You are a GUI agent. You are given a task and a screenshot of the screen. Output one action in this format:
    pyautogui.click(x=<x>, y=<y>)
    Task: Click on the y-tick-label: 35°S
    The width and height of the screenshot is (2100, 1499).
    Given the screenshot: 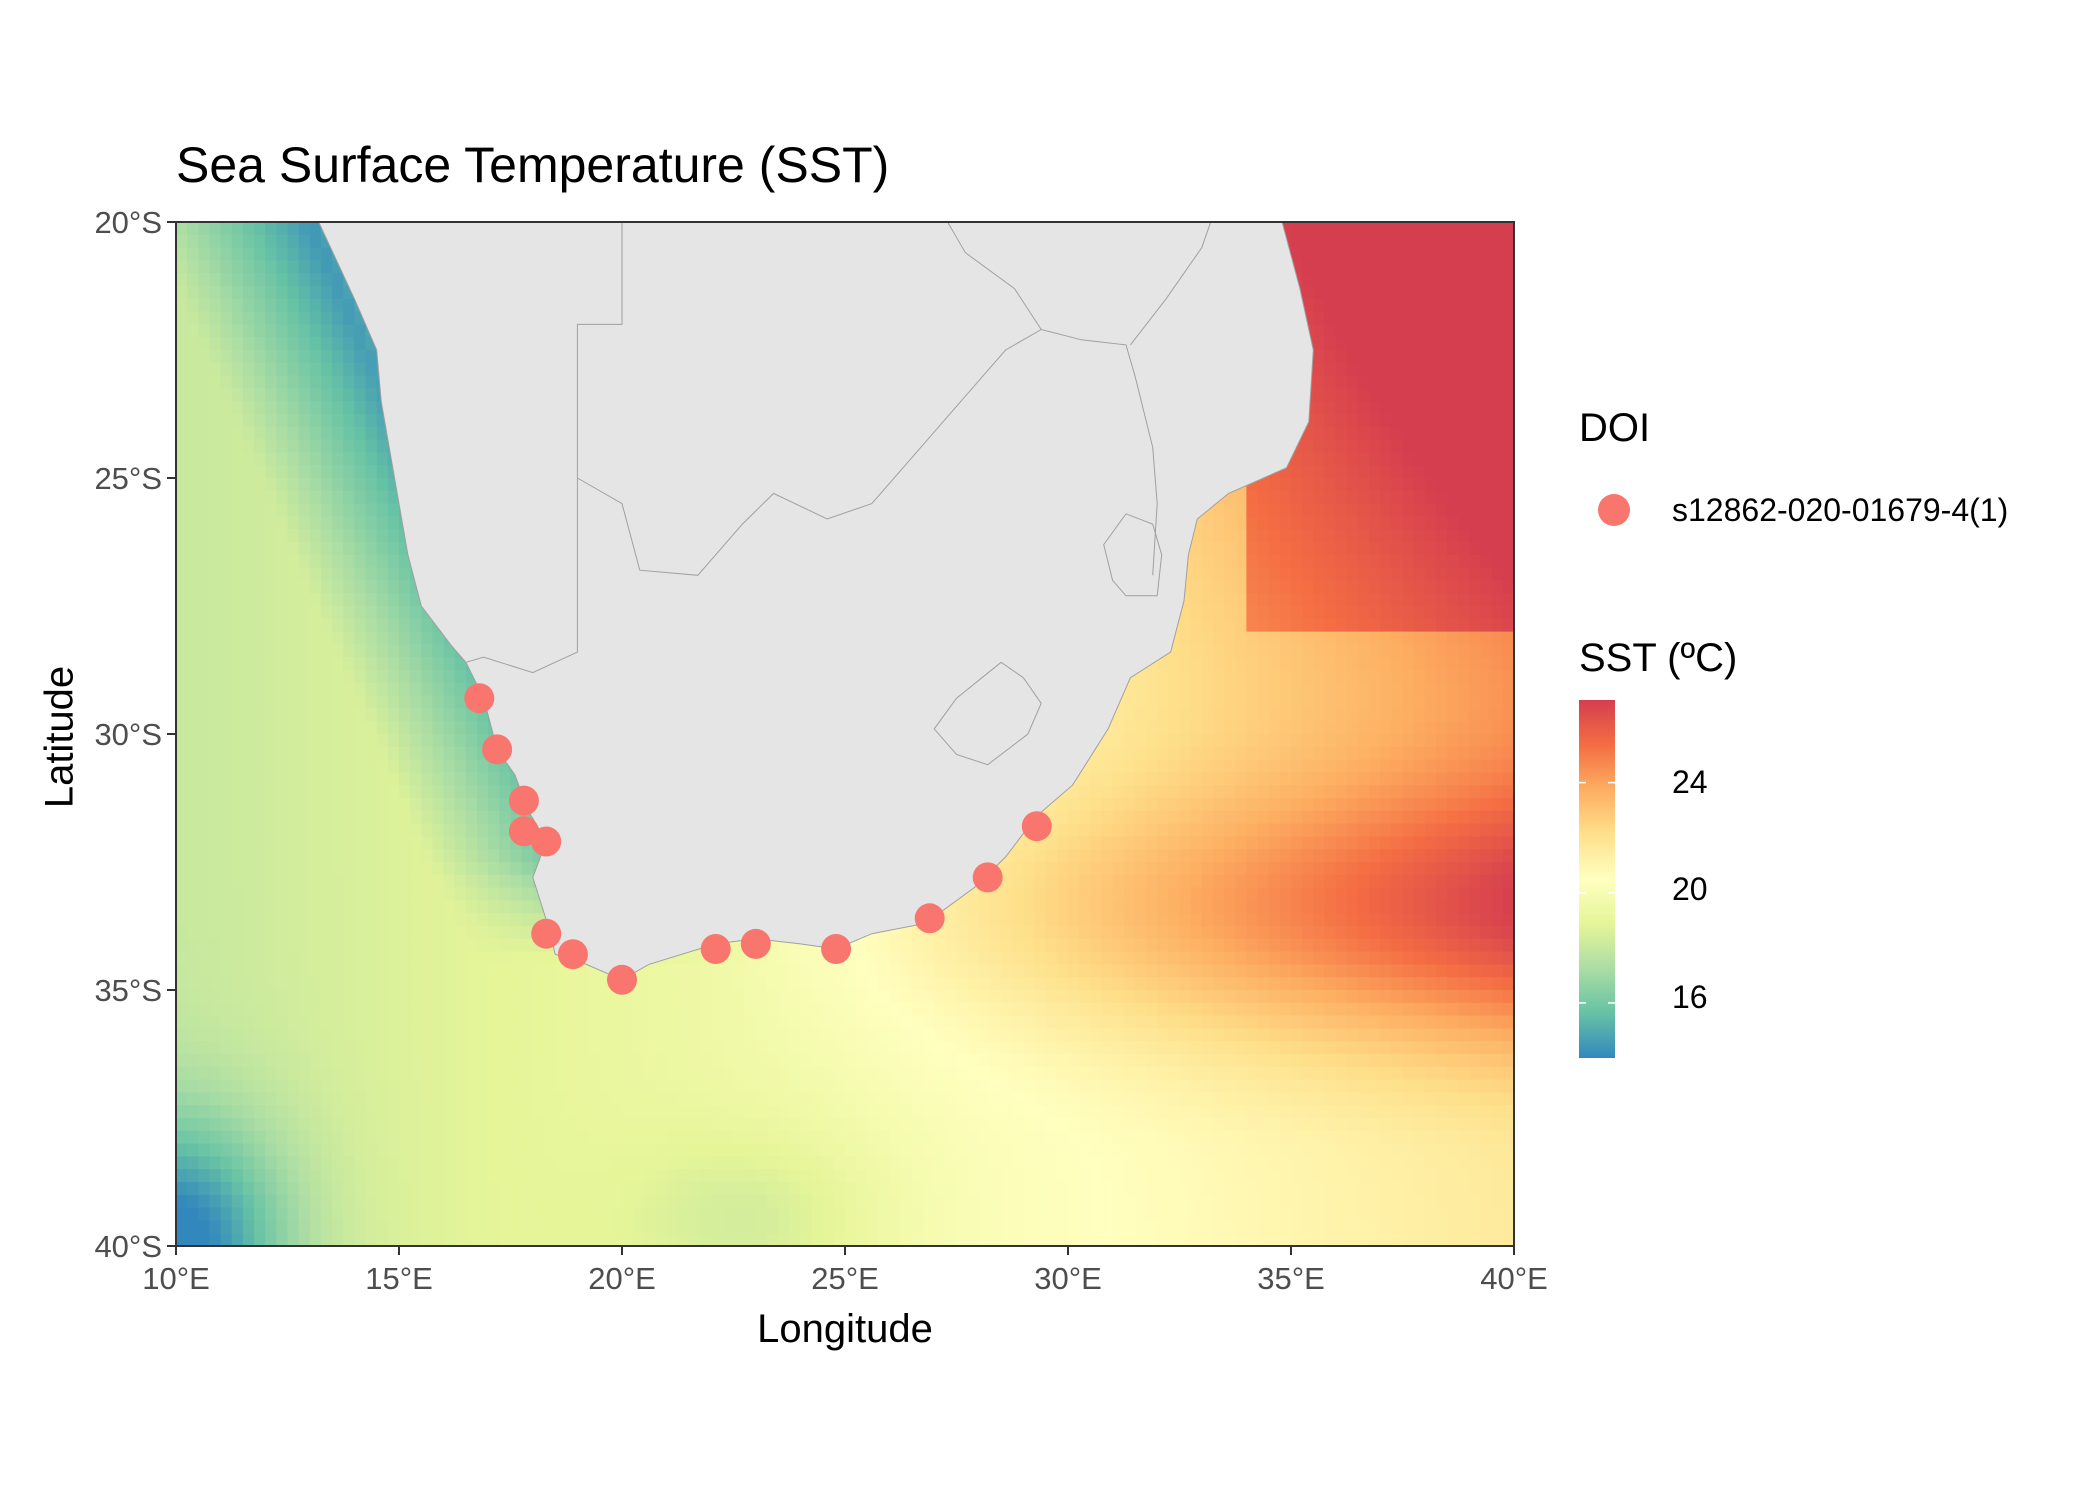 What is the action you would take?
    pyautogui.click(x=128, y=990)
    